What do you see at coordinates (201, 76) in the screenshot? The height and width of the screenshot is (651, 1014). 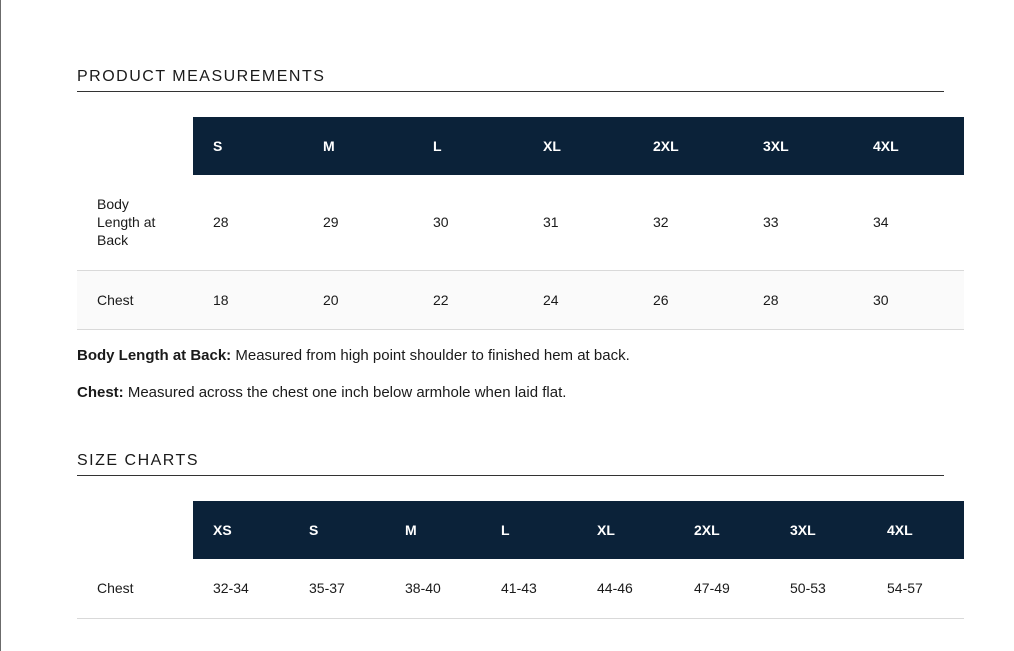 I see `product-measurements-title: PRODUCT MEASUREMENTS` at bounding box center [201, 76].